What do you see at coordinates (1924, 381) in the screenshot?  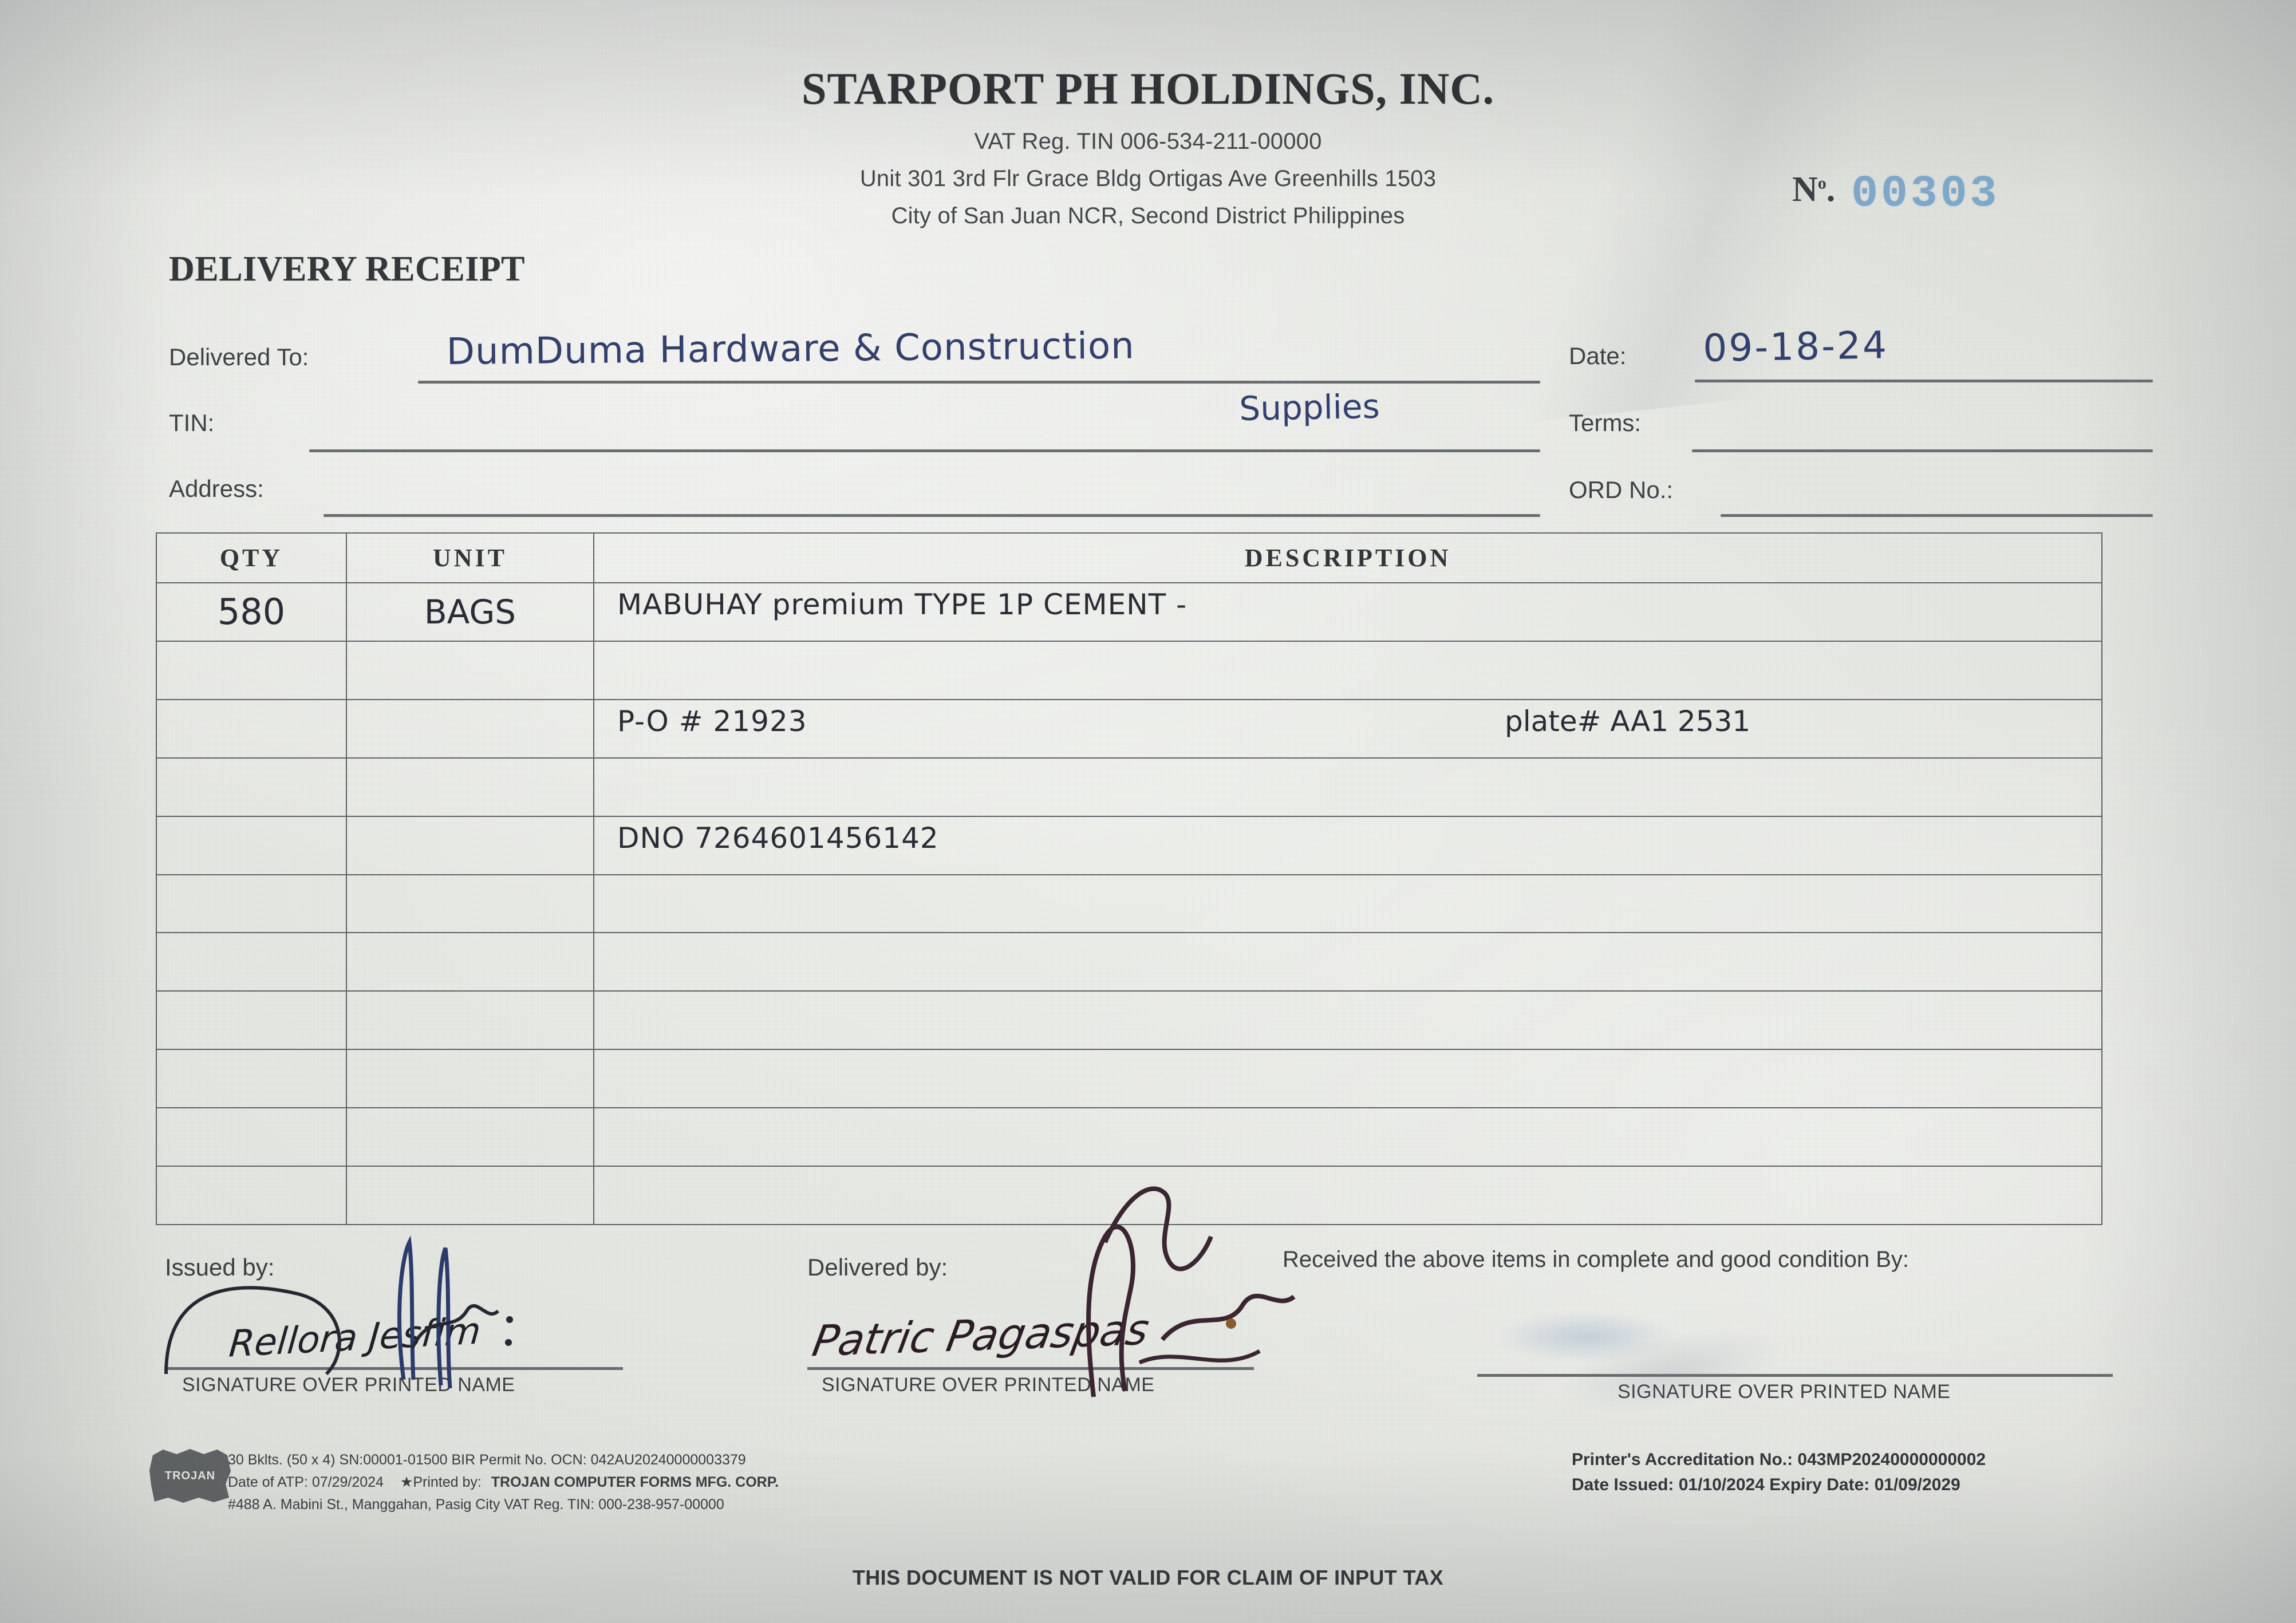 I see `date-rule` at bounding box center [1924, 381].